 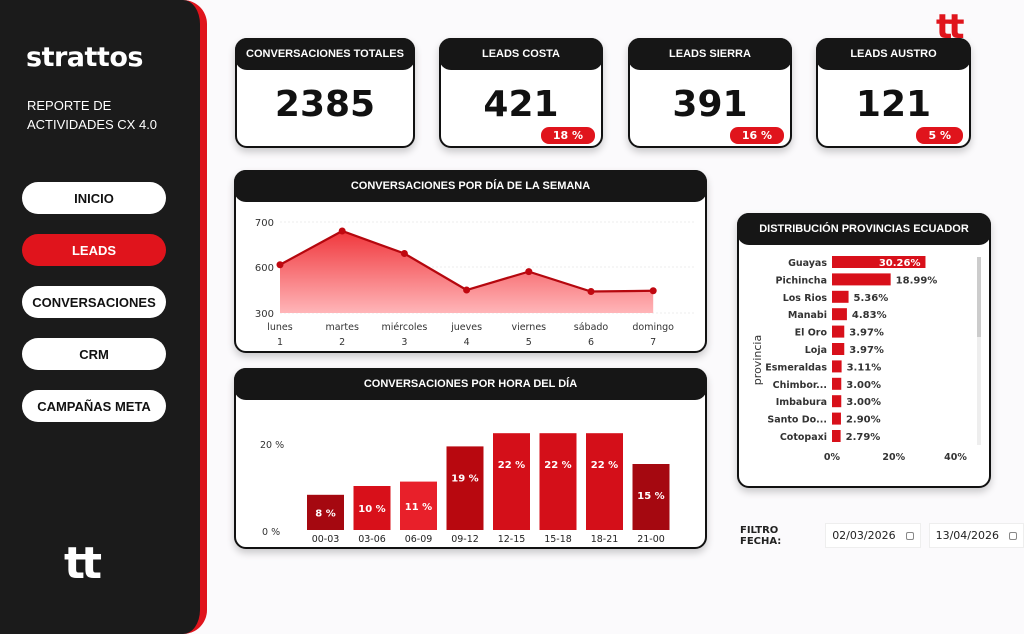 I want to click on bar-value-label: 15 %, so click(x=650, y=496).